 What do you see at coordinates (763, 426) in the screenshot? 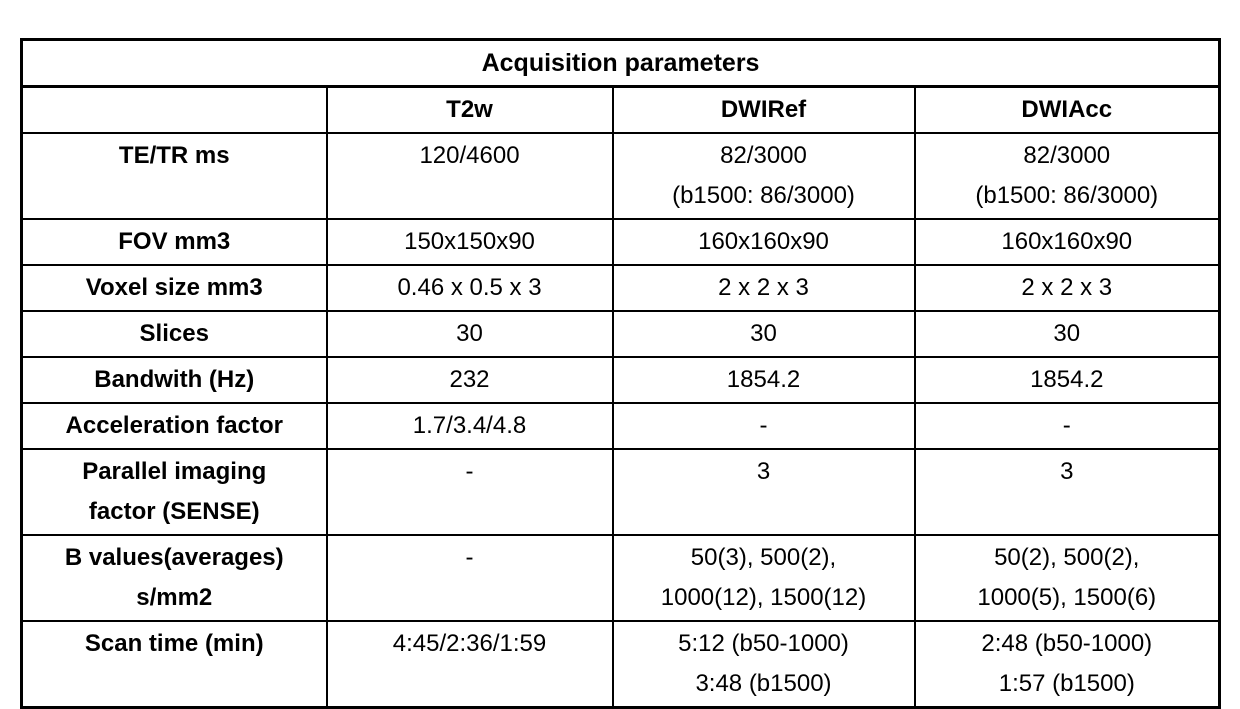
I see `cell-accel-dwiref: -` at bounding box center [763, 426].